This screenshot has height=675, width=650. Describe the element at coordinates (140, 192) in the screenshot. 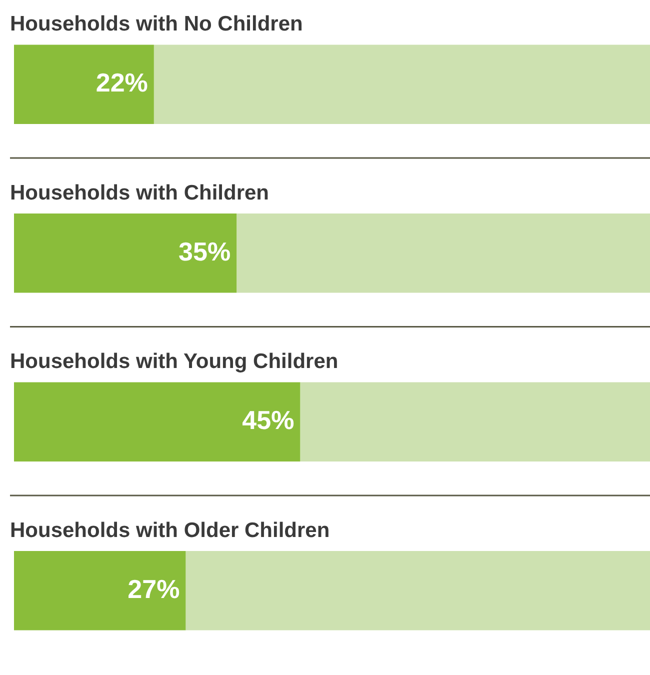

I see `y-tick-label: Households with Children` at that location.